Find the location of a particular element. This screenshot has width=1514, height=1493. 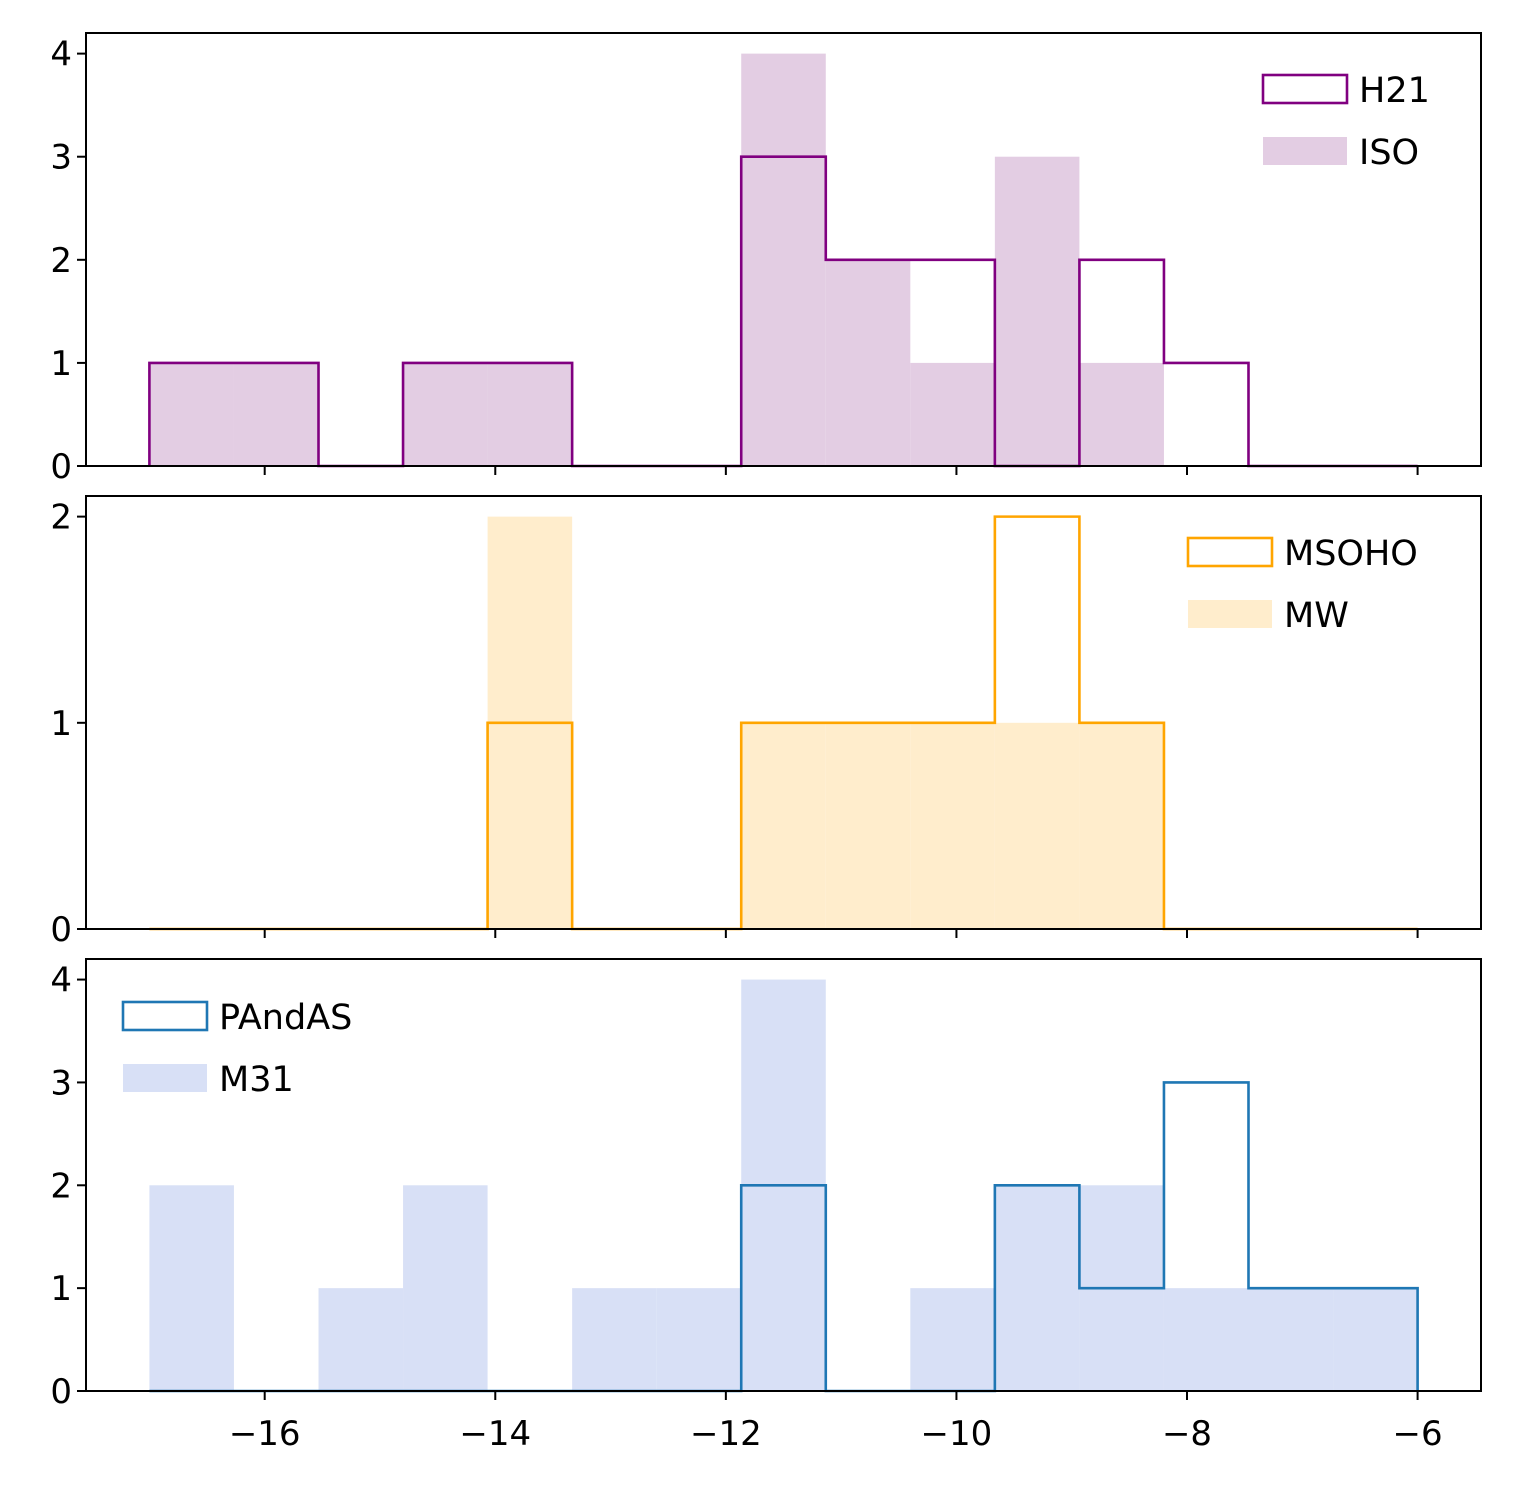

legend-swatch-m31 is located at coordinates (165, 1078).